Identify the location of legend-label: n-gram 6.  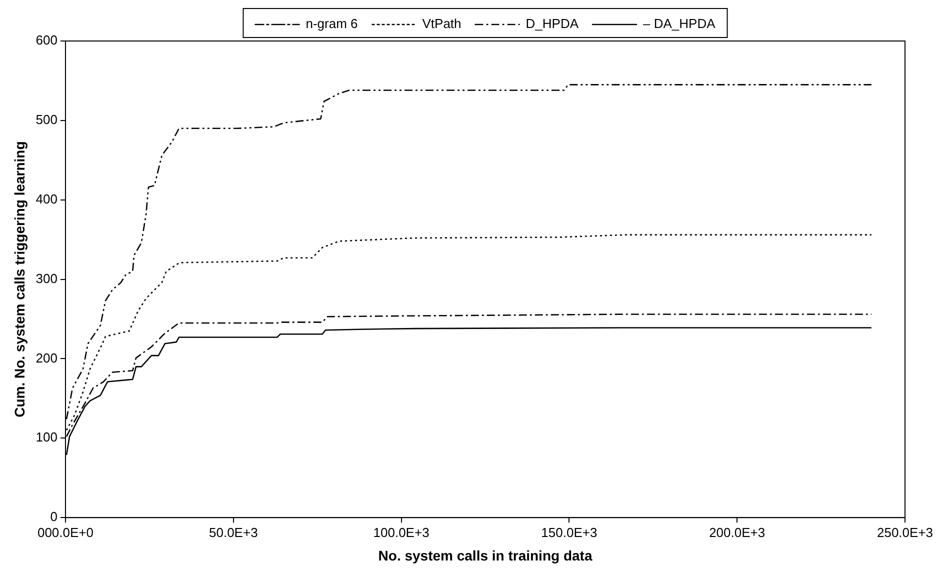
(332, 24).